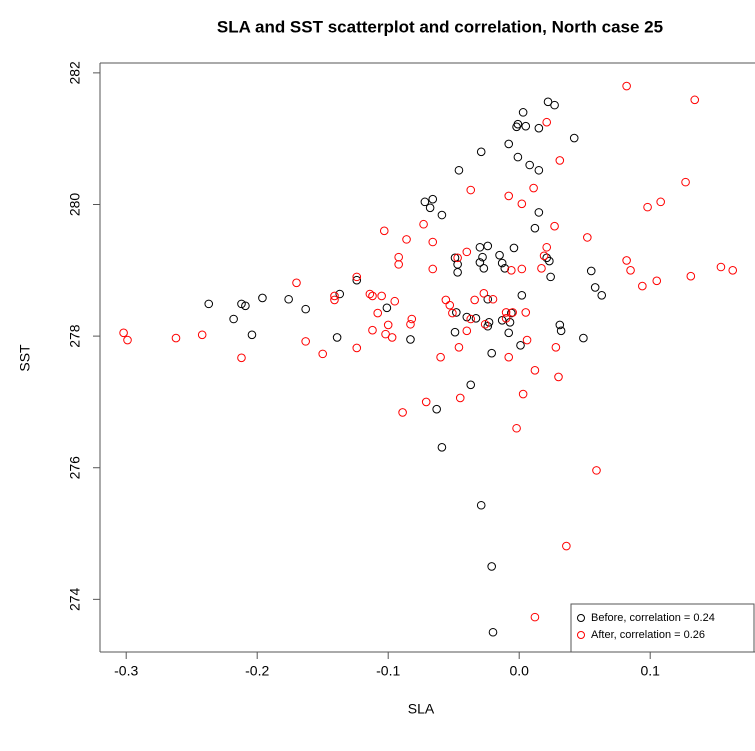 The image size is (755, 751). What do you see at coordinates (650, 671) in the screenshot?
I see `x-tick-label: 0.1` at bounding box center [650, 671].